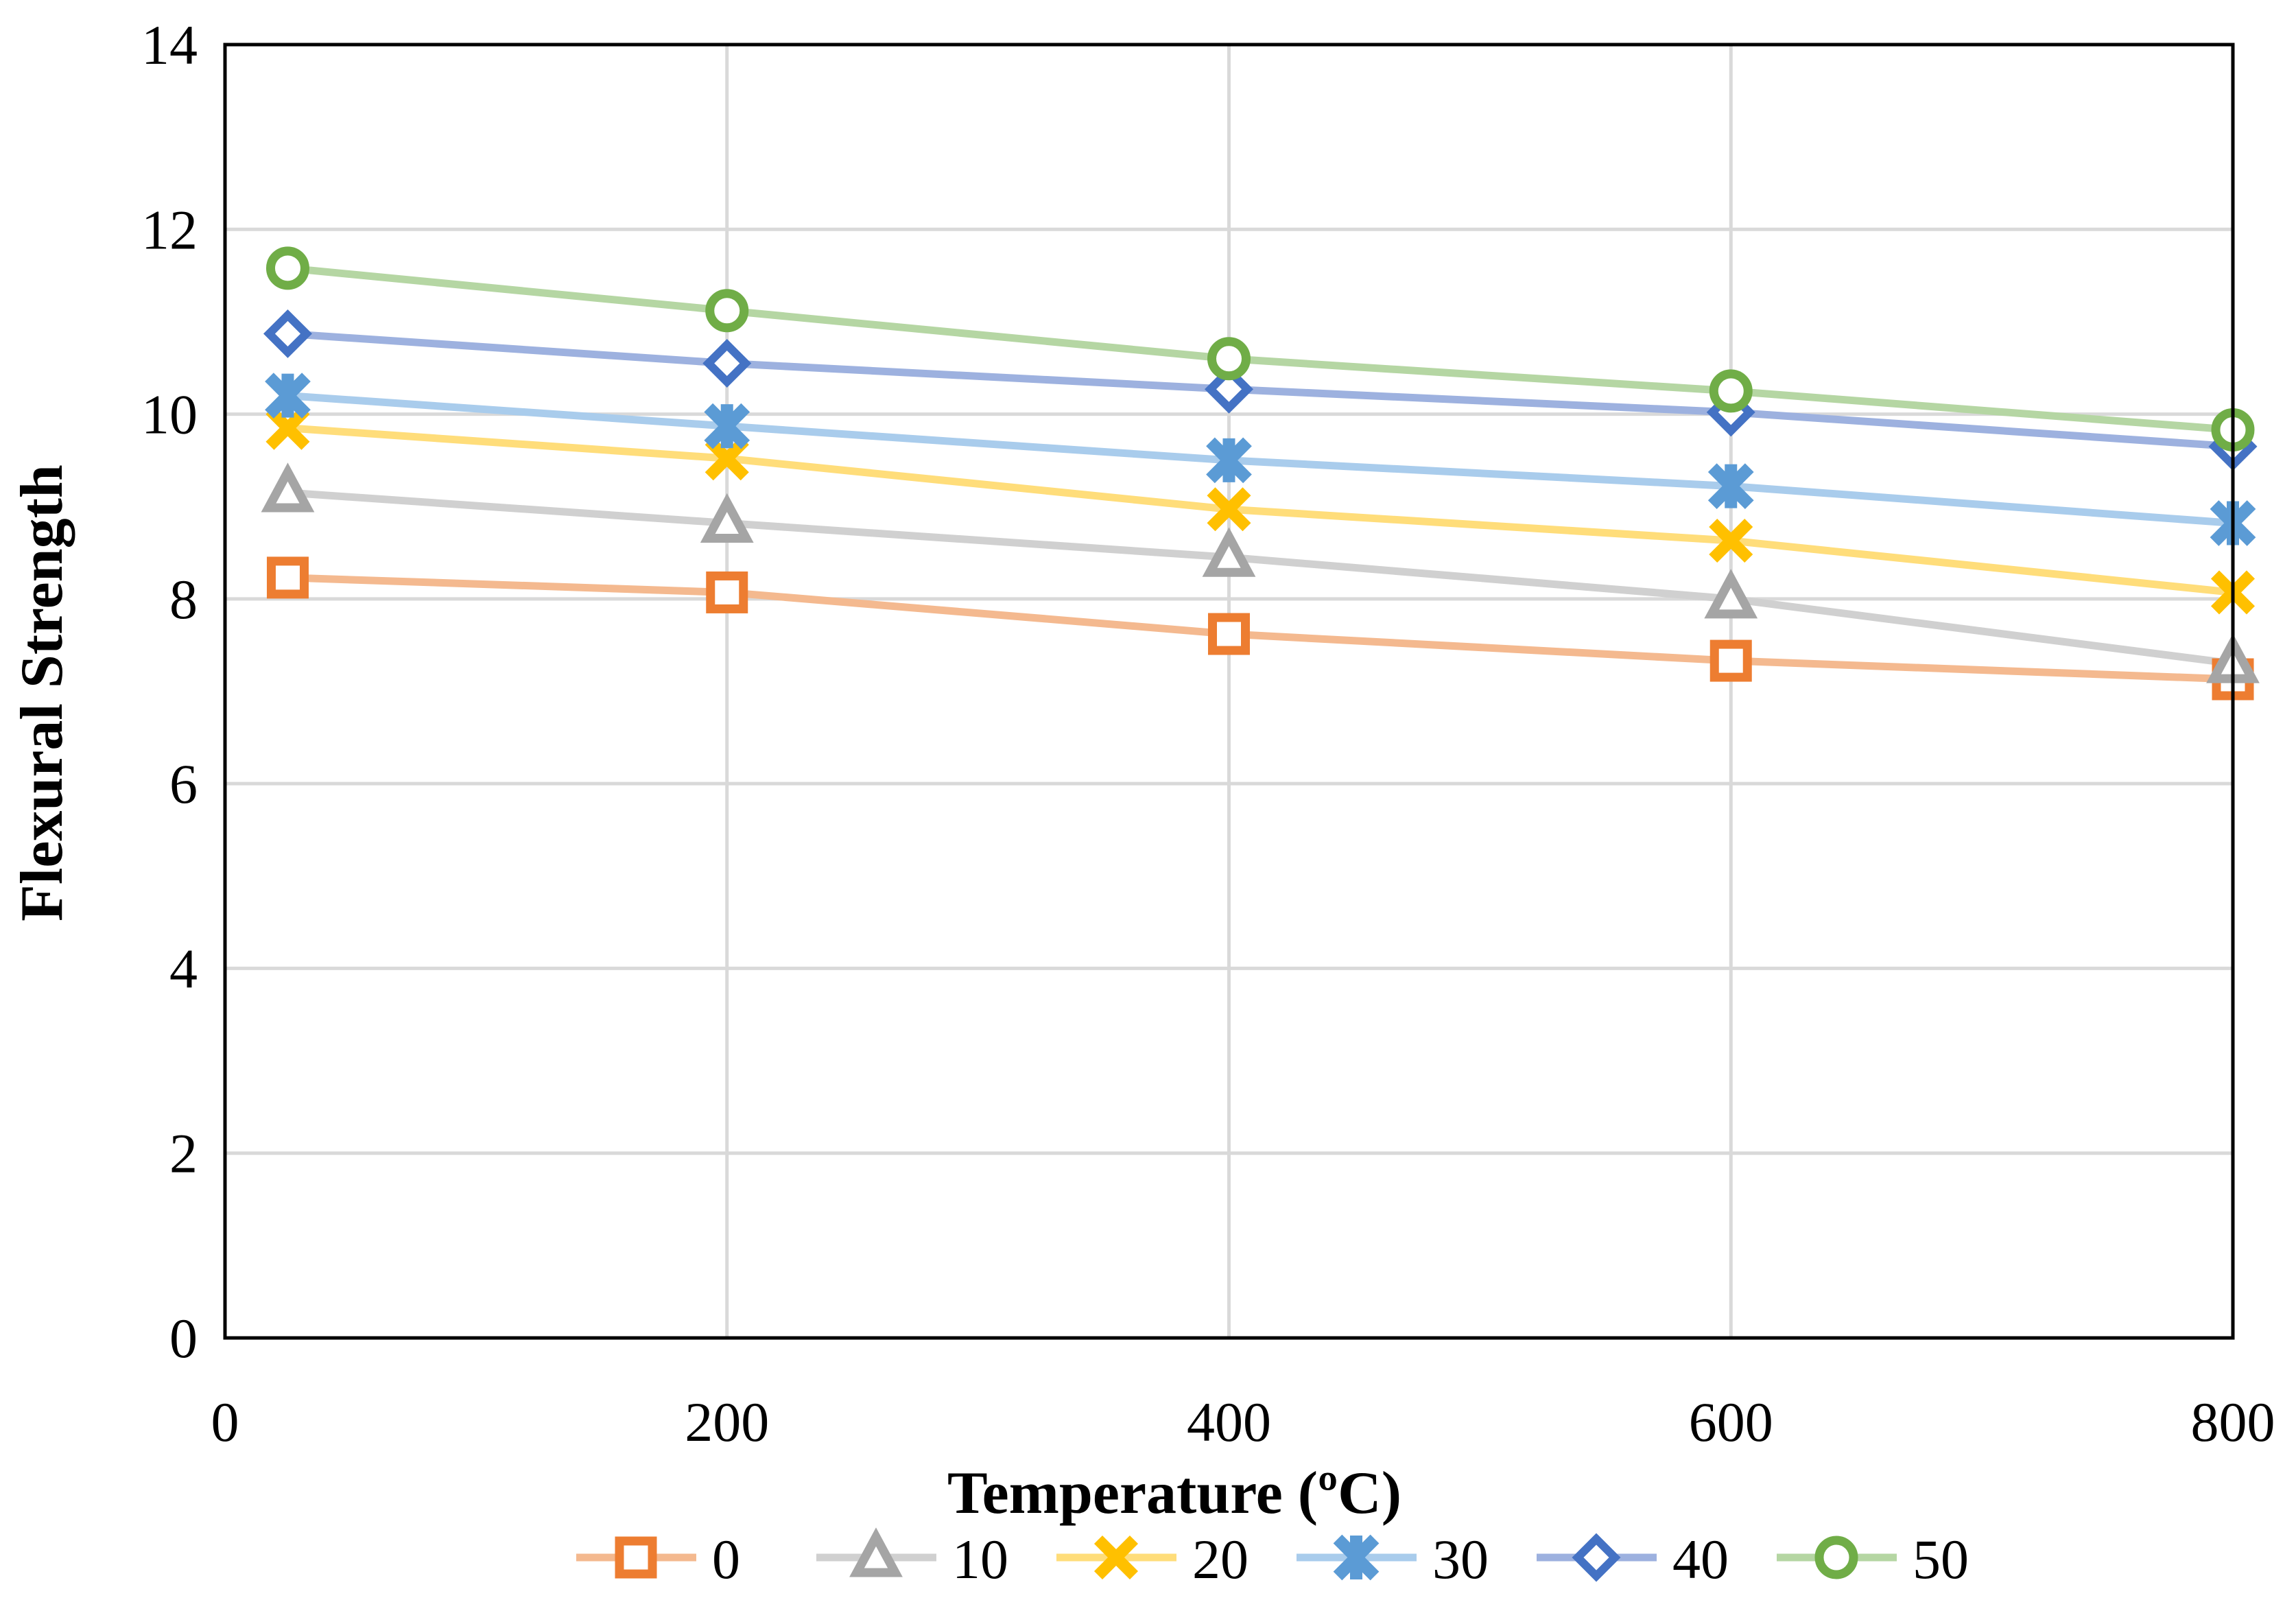  What do you see at coordinates (1174, 1493) in the screenshot?
I see `x-axis-title: Temperature (ºC)` at bounding box center [1174, 1493].